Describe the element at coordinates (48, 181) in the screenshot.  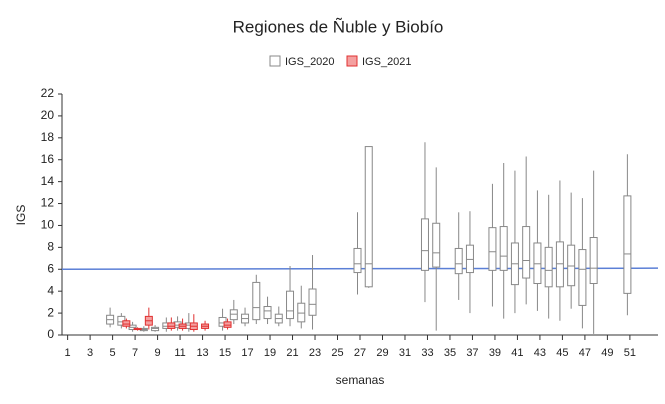
I see `y-tick-label: 14` at that location.